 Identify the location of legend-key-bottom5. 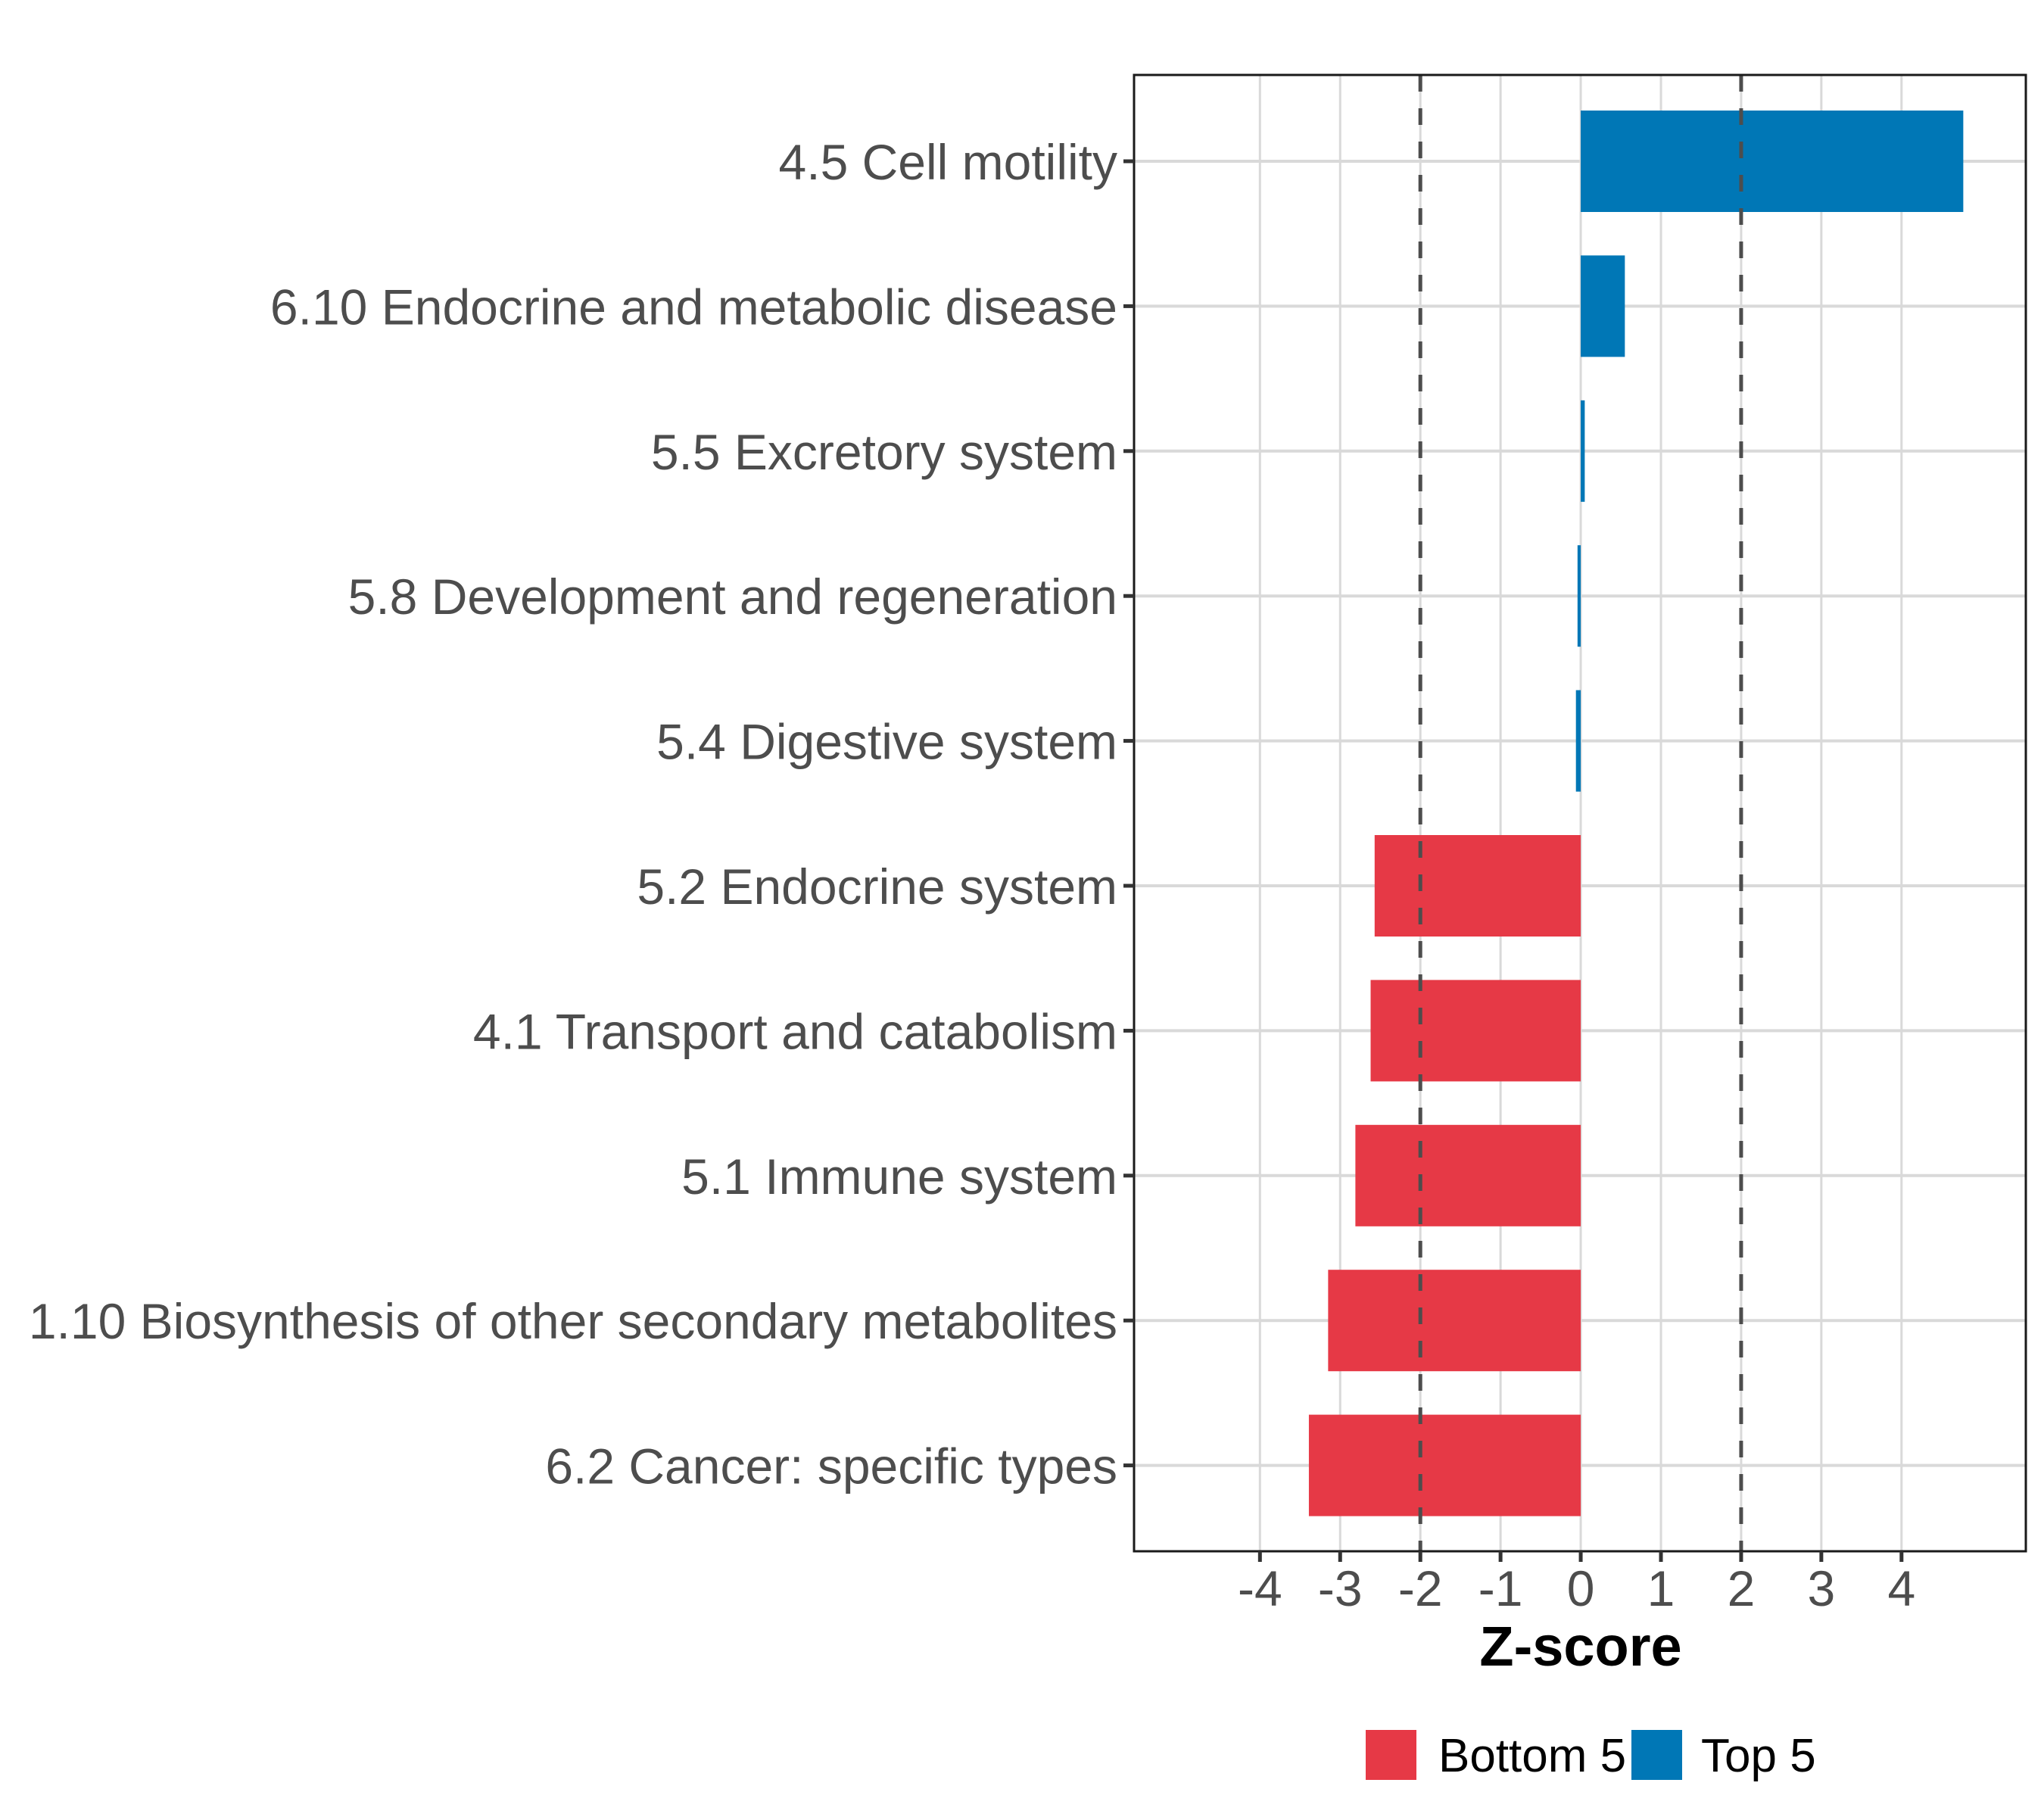
(1391, 1755).